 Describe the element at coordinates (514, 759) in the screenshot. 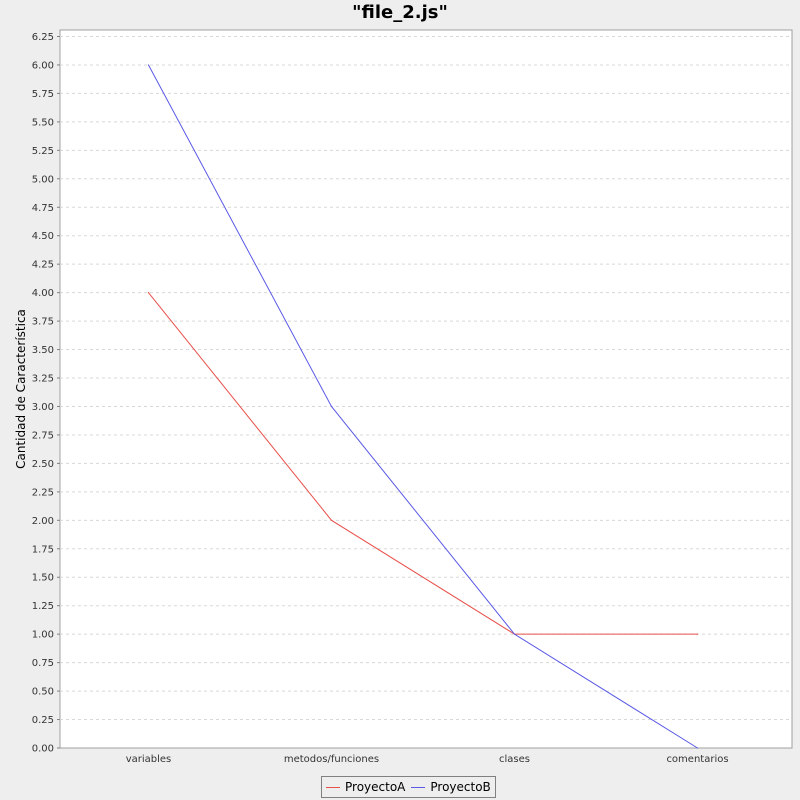

I see `x-tick-label: clases` at that location.